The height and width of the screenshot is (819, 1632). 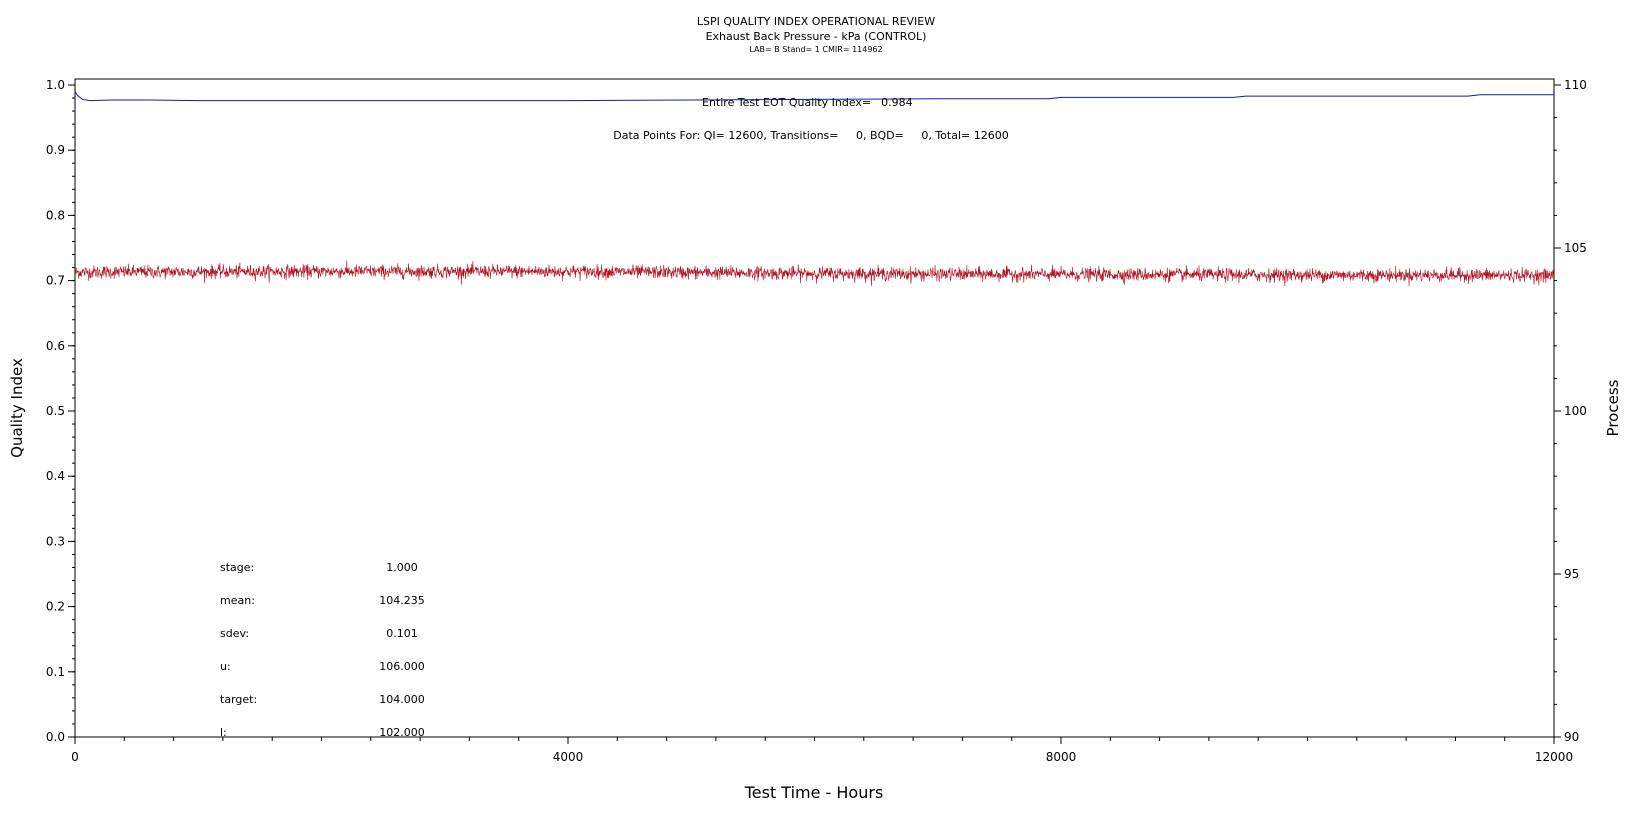 What do you see at coordinates (55, 411) in the screenshot?
I see `y-left-tick-label: 0.5` at bounding box center [55, 411].